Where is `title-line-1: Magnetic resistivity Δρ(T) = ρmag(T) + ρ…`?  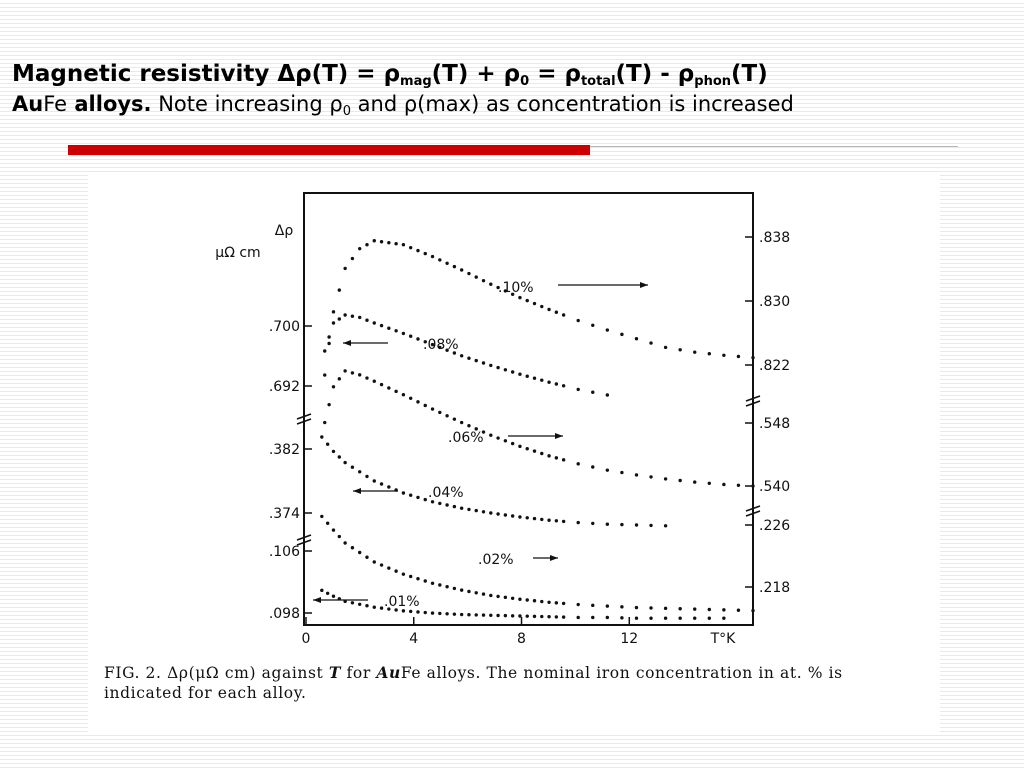
title-line-1: Magnetic resistivity Δρ(T) = ρmag(T) + ρ… is located at coordinates (512, 74).